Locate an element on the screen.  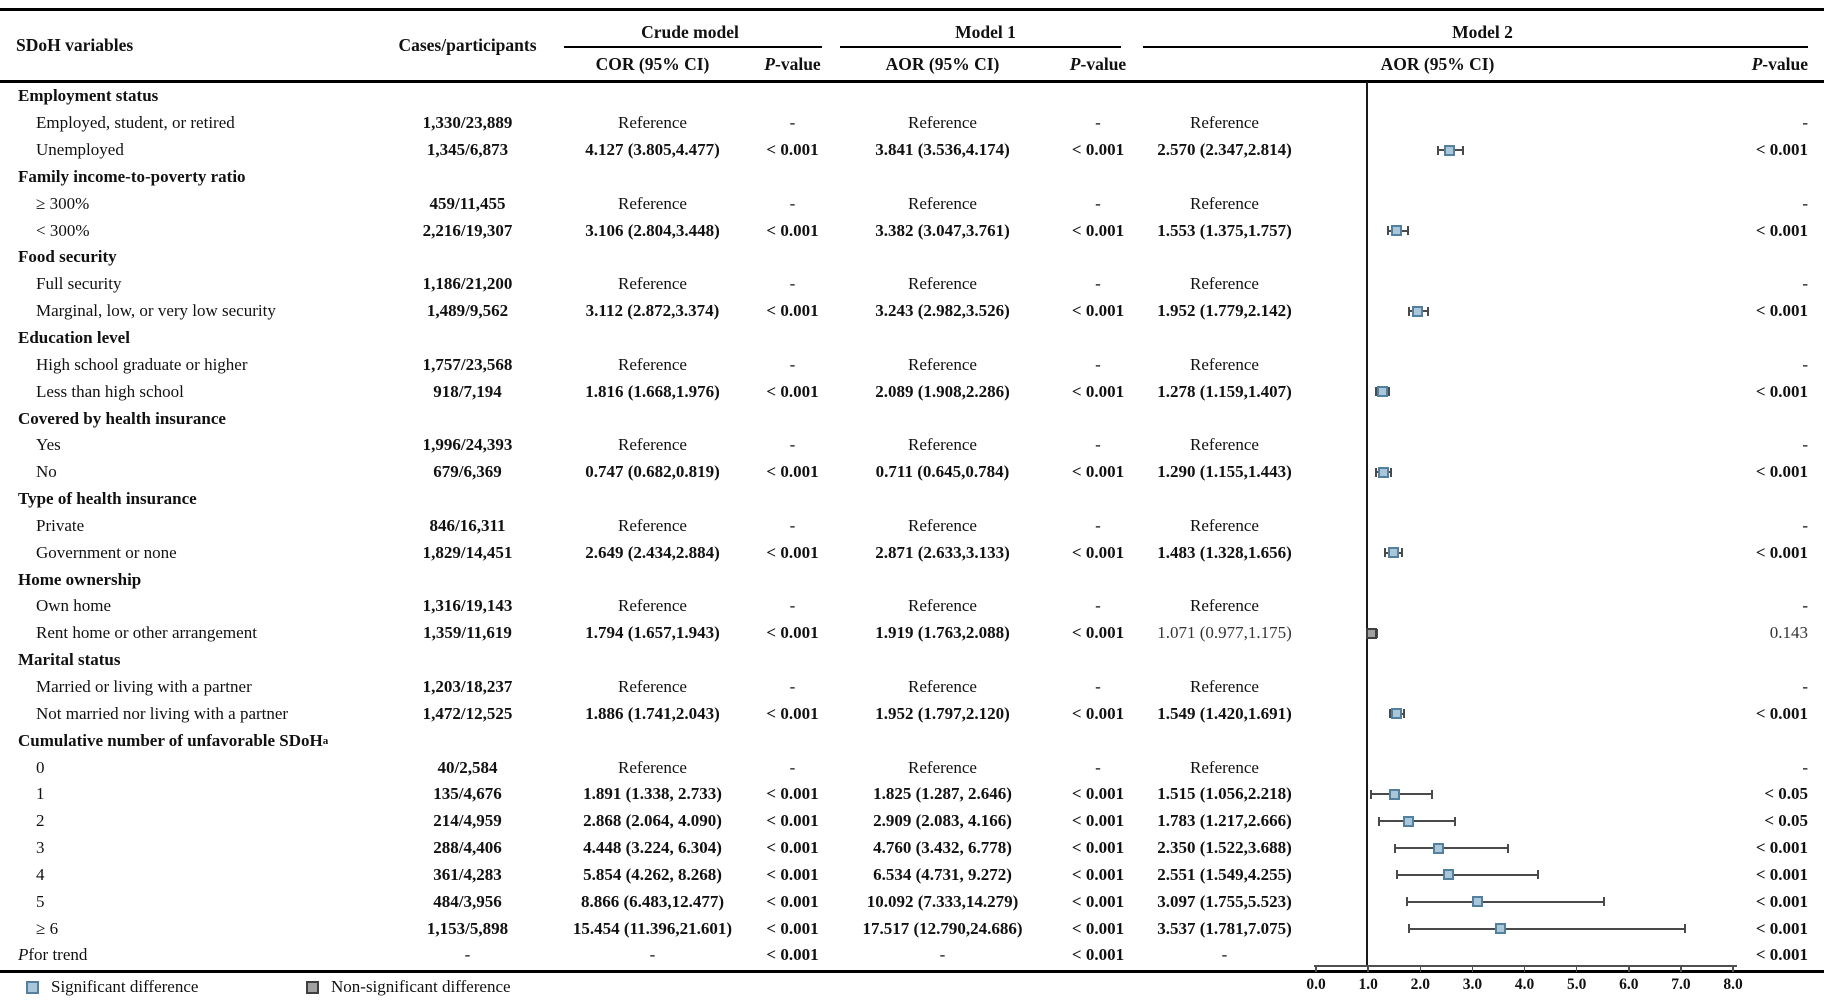
cell-cases: 1,186/21,200 is located at coordinates (467, 284).